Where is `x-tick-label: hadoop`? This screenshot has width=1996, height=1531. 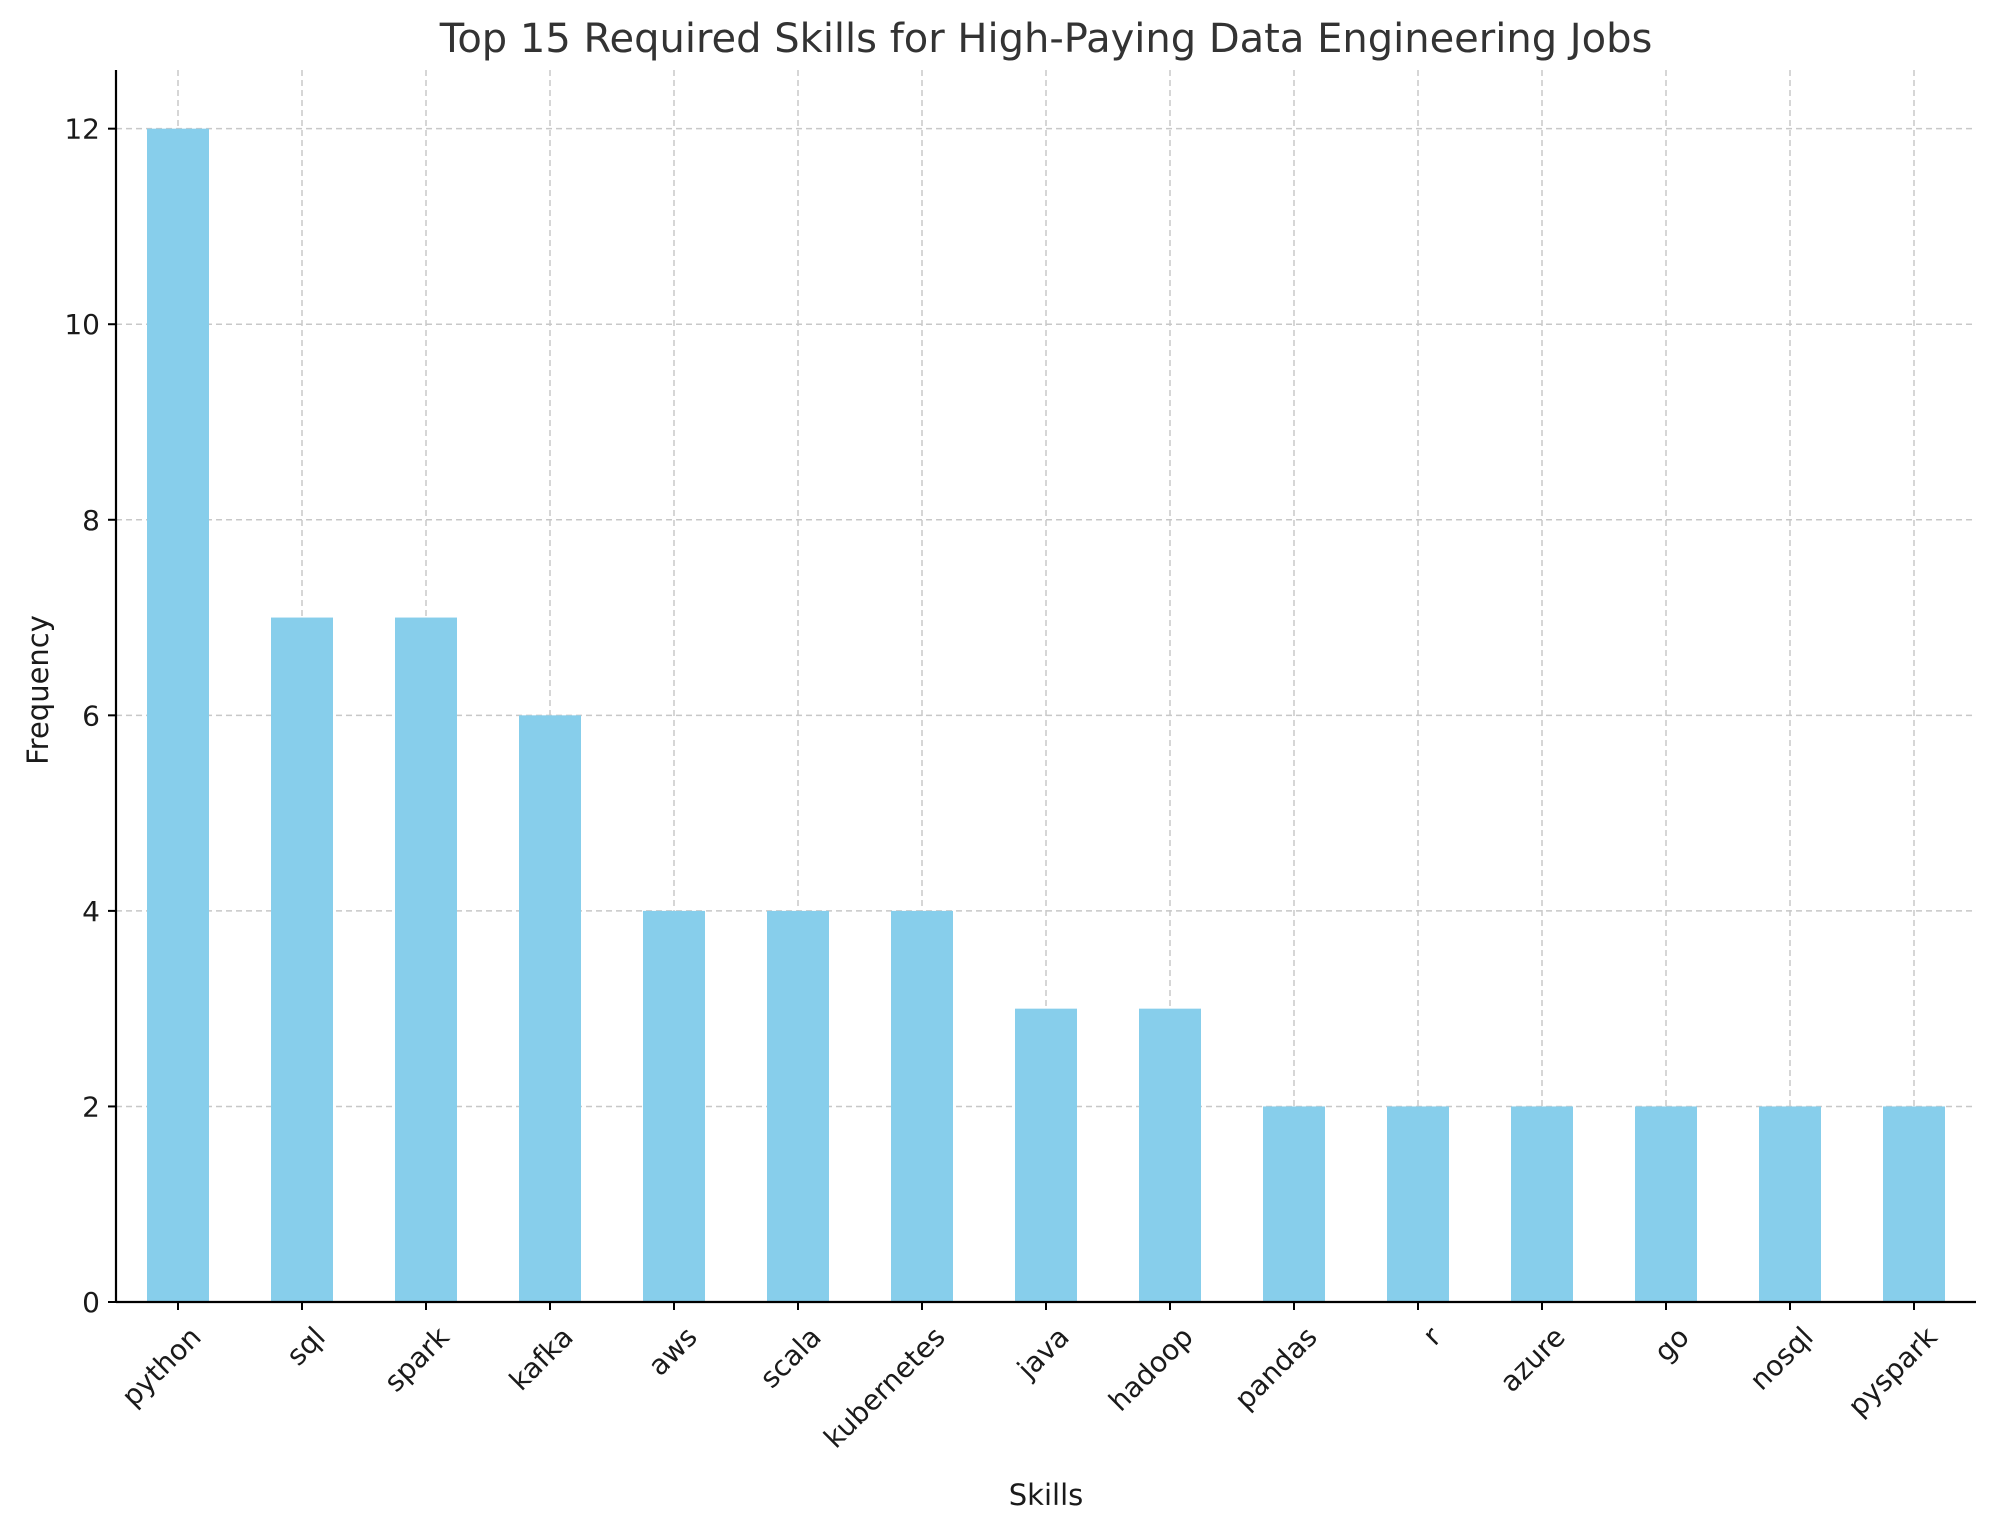 x-tick-label: hadoop is located at coordinates (1150, 1368).